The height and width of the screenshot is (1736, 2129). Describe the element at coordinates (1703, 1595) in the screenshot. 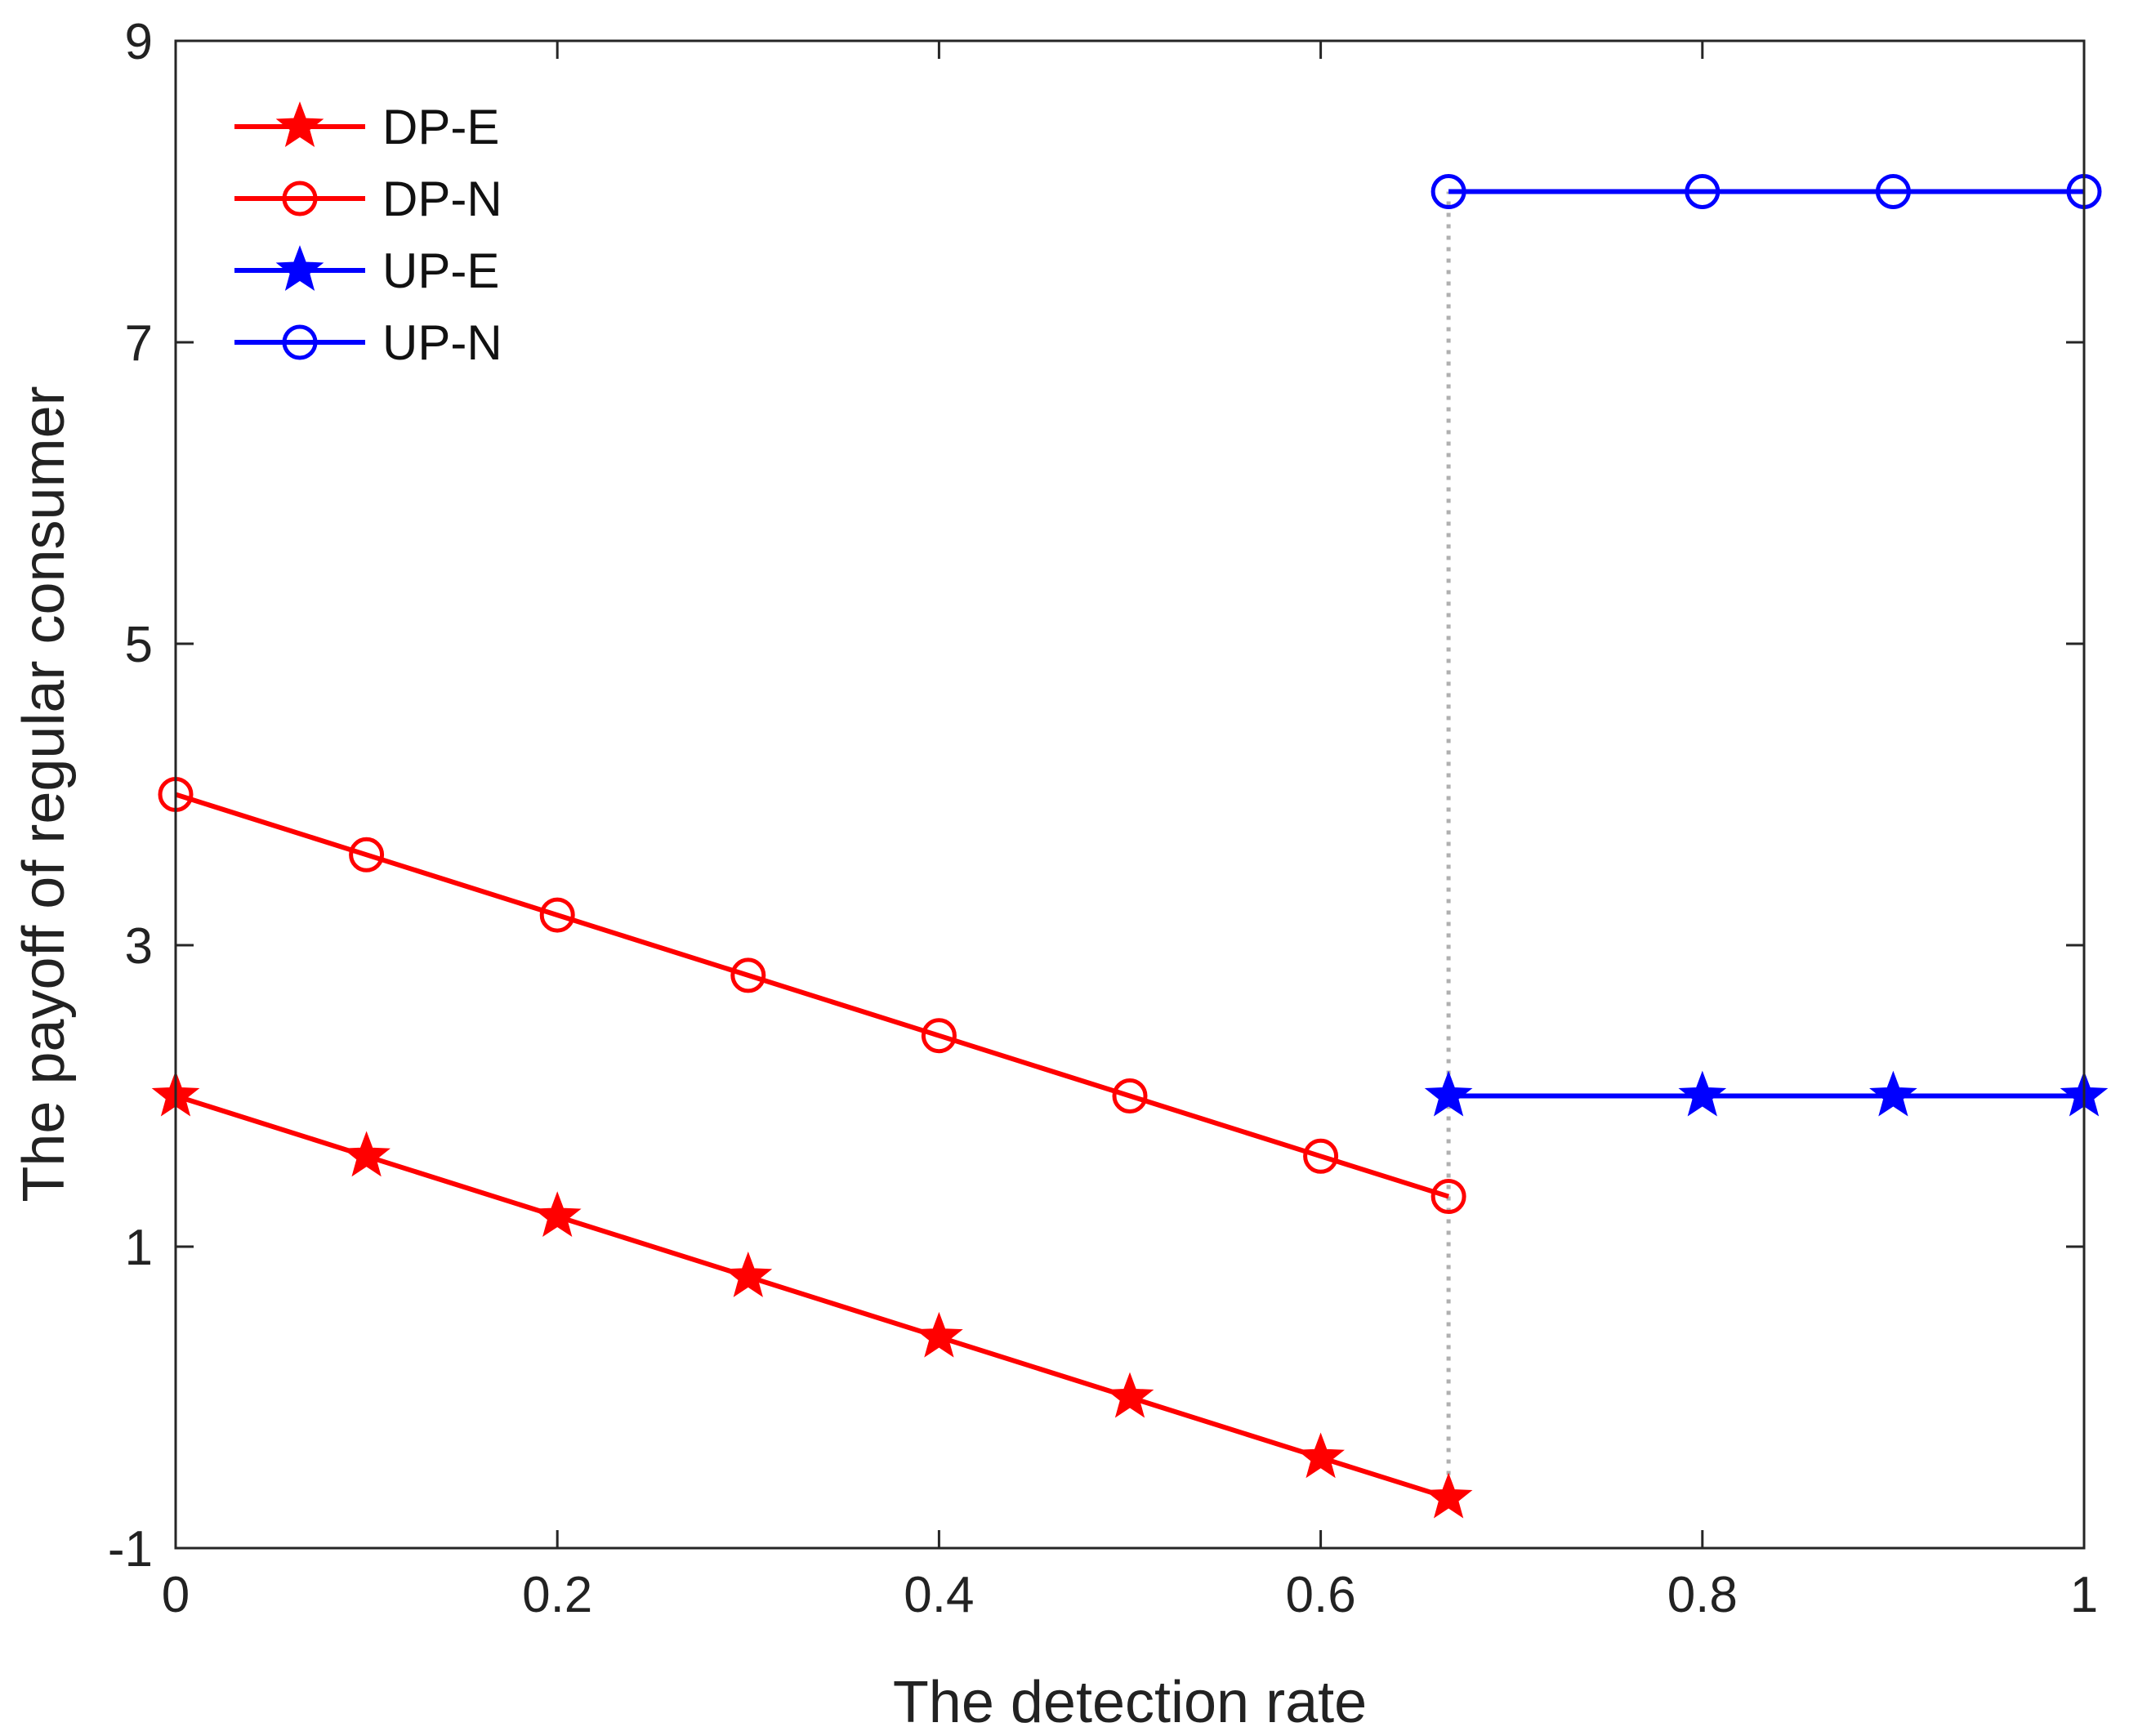

I see `x-tick-label: 0.8` at that location.